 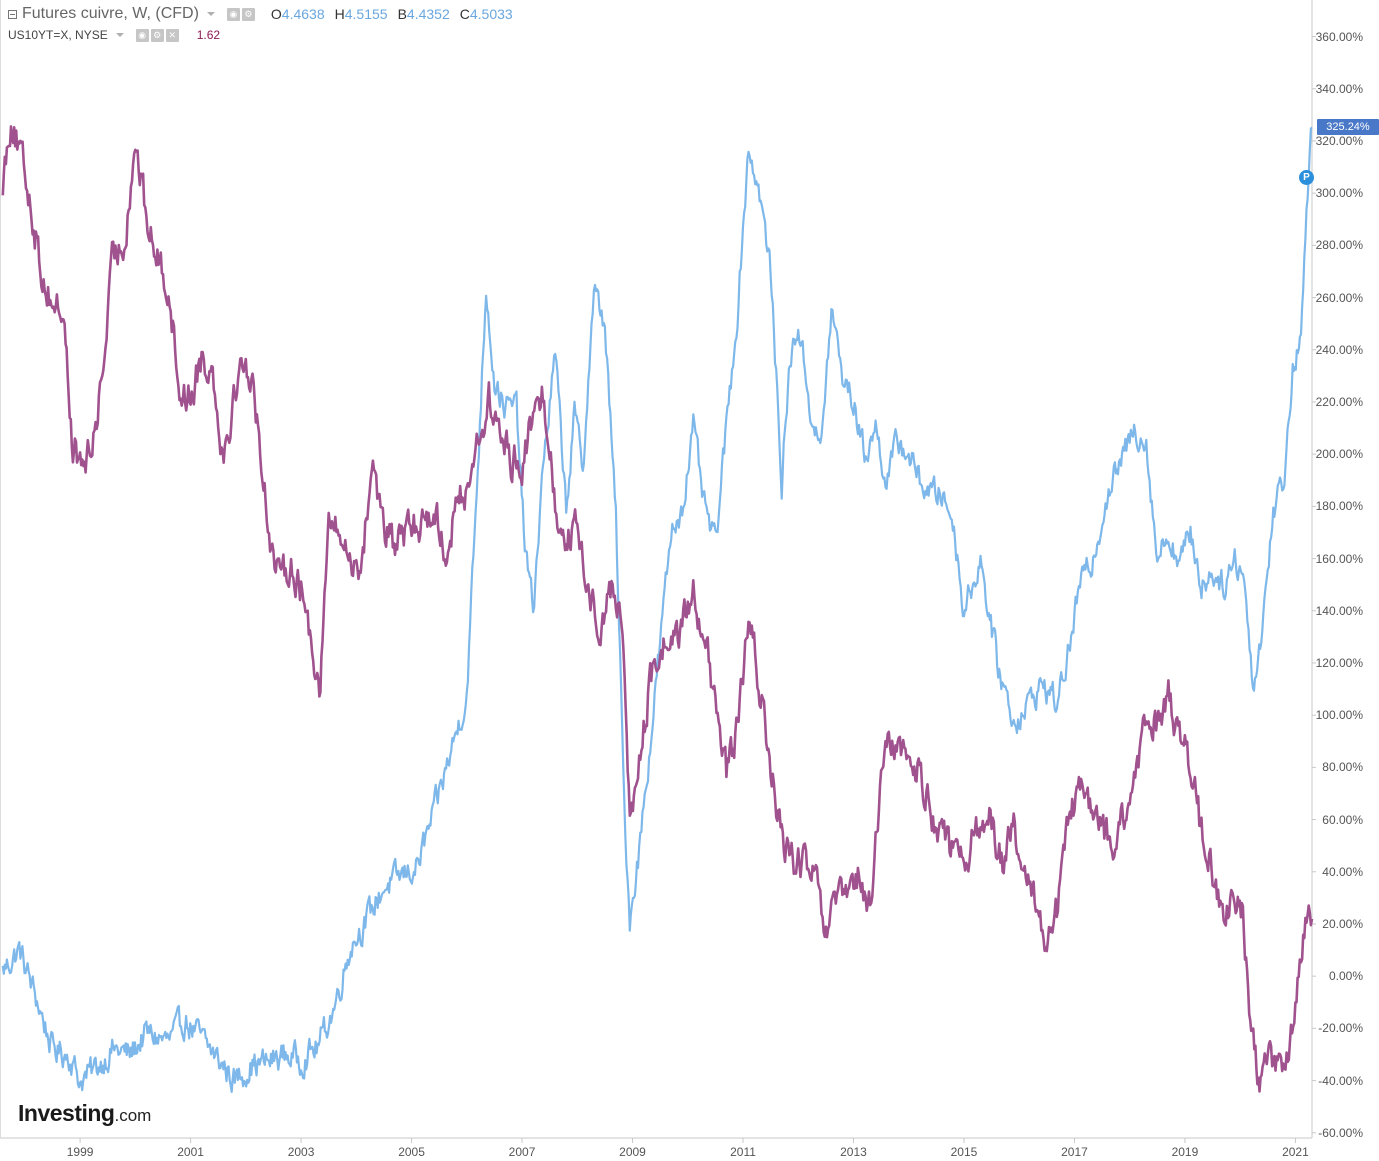 I want to click on series-copper-controls: ◉ ⚙, so click(x=241, y=14).